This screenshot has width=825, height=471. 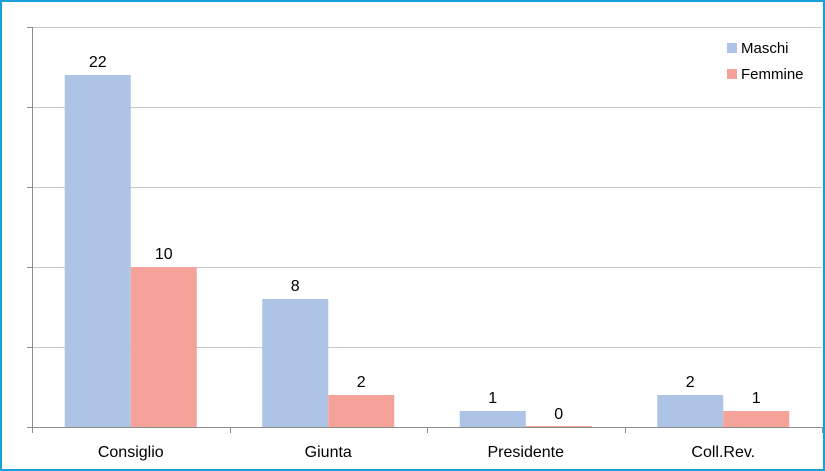 I want to click on bar-maschi-giunta, so click(x=295, y=363).